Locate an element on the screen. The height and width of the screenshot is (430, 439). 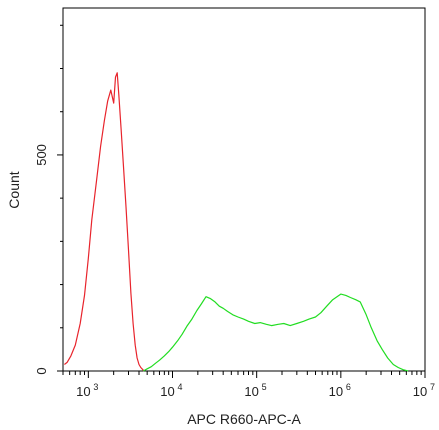
x-tick-exponent: 3 is located at coordinates (95, 387).